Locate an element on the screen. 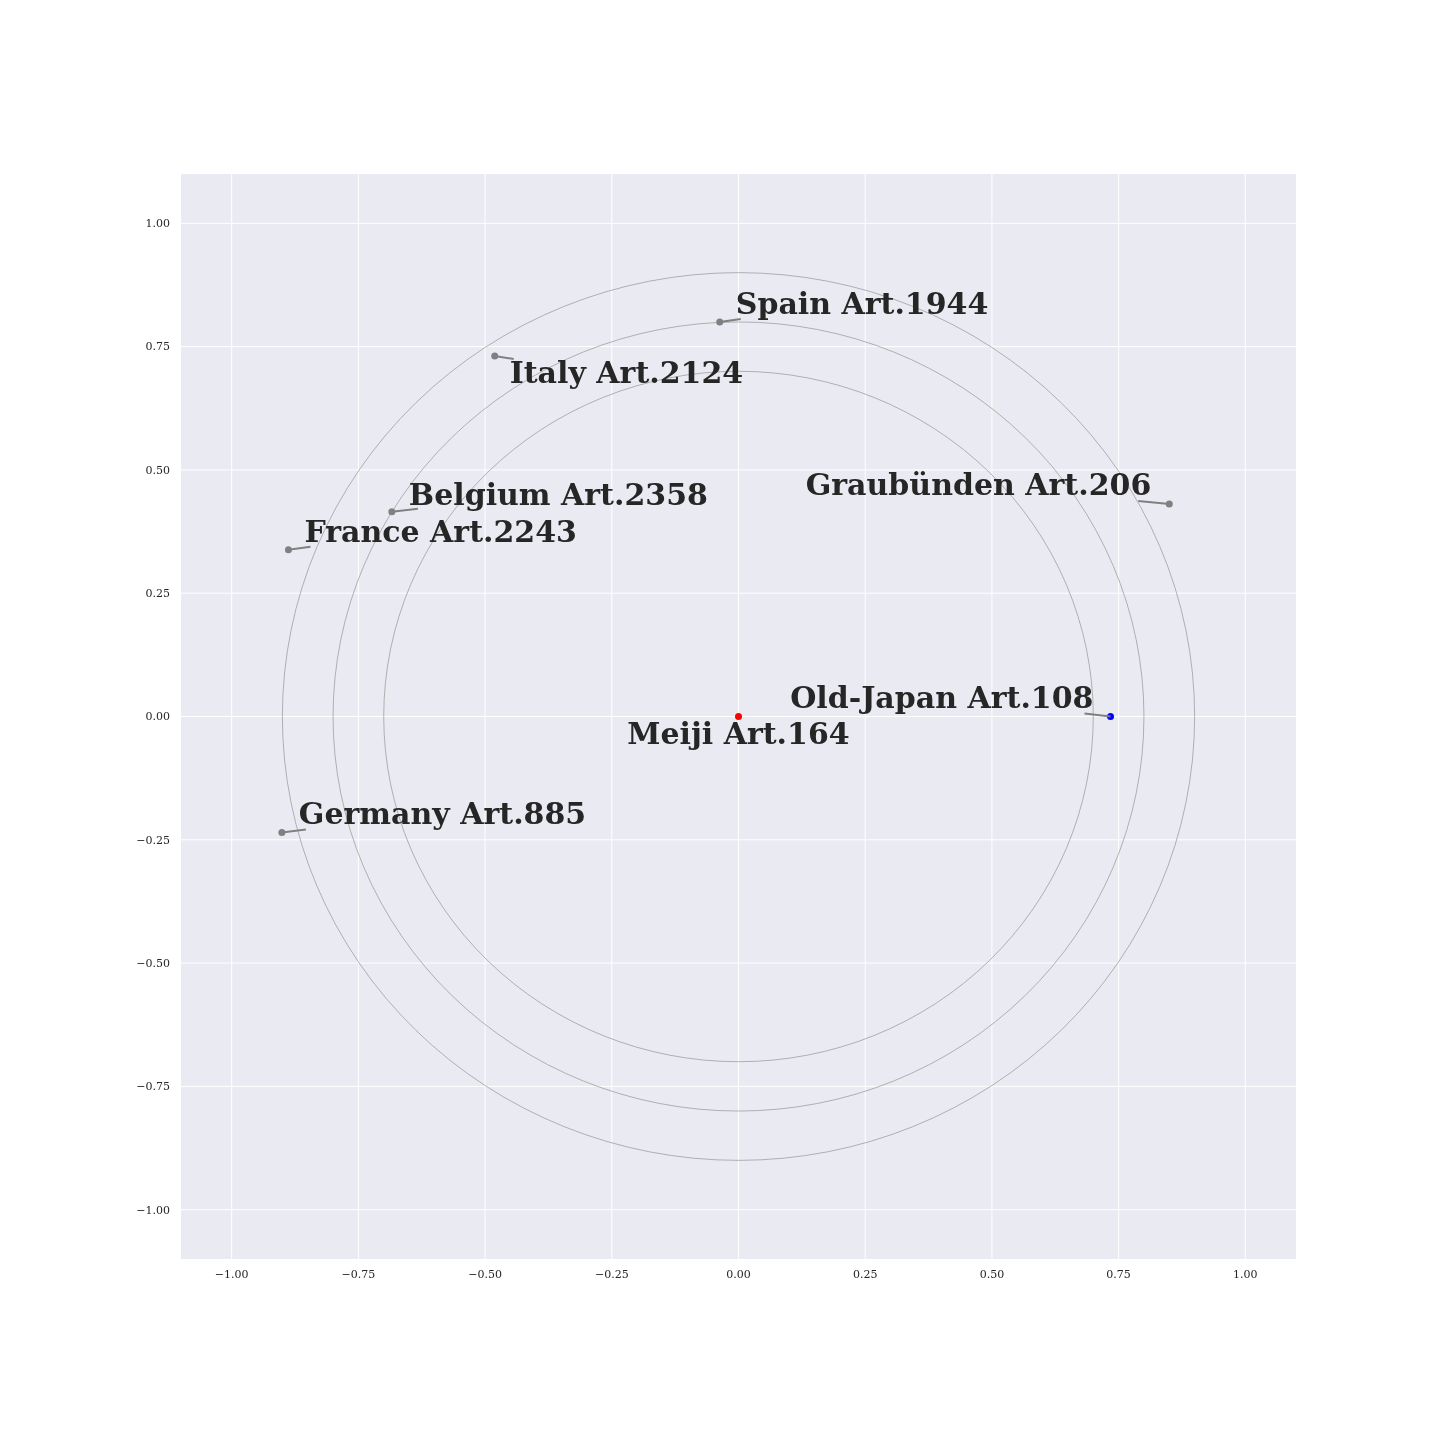 This screenshot has height=1440, width=1440. annotation: Graubünden Art.206 is located at coordinates (978, 484).